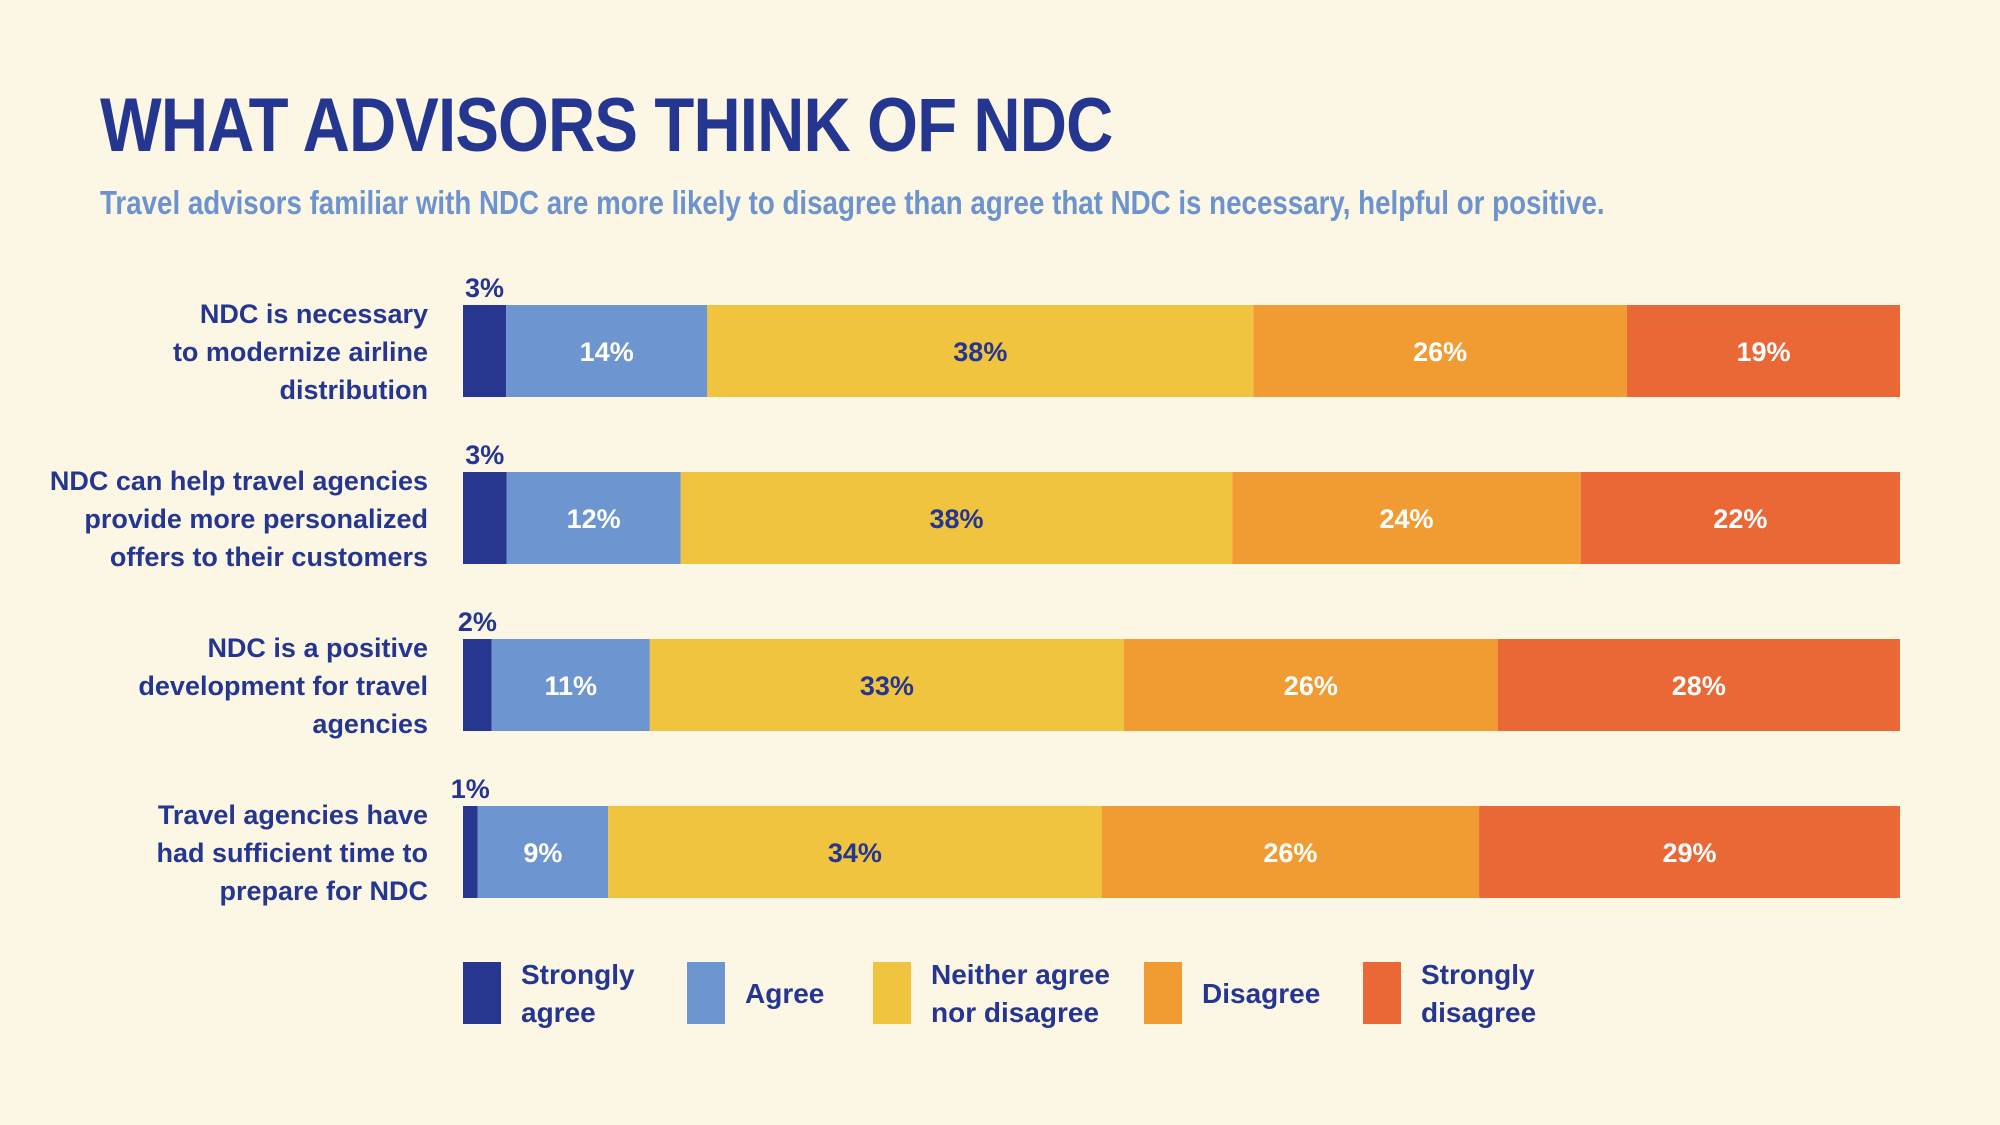 The image size is (2000, 1125). I want to click on category-label-line: distribution, so click(354, 390).